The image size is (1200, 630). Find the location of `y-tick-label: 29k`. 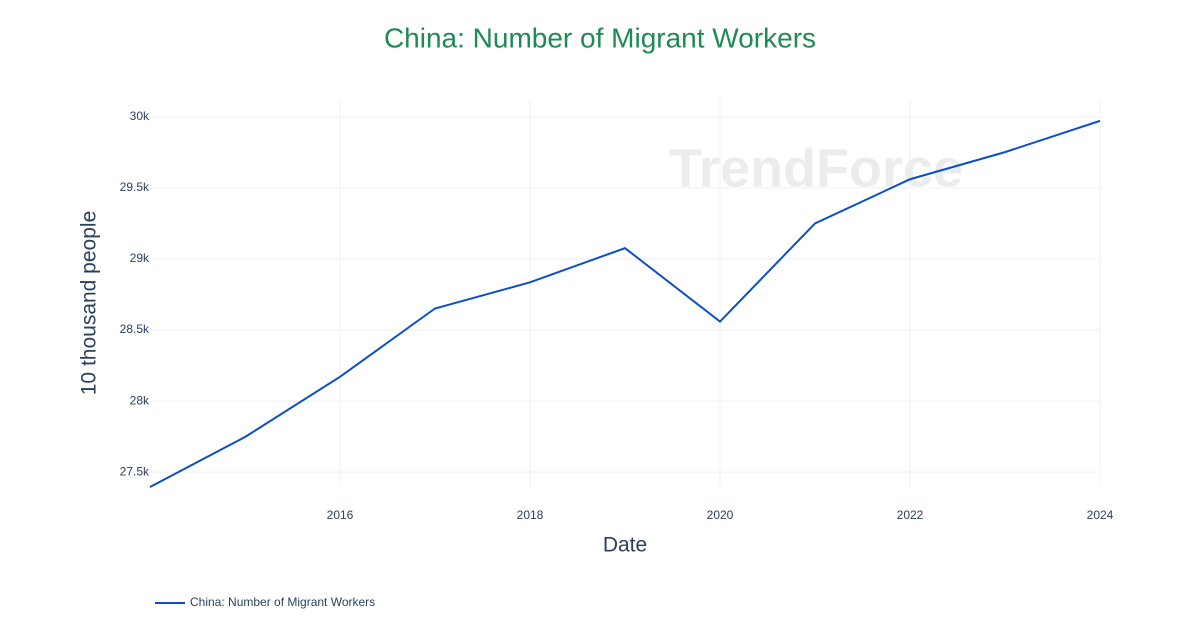

y-tick-label: 29k is located at coordinates (140, 258).